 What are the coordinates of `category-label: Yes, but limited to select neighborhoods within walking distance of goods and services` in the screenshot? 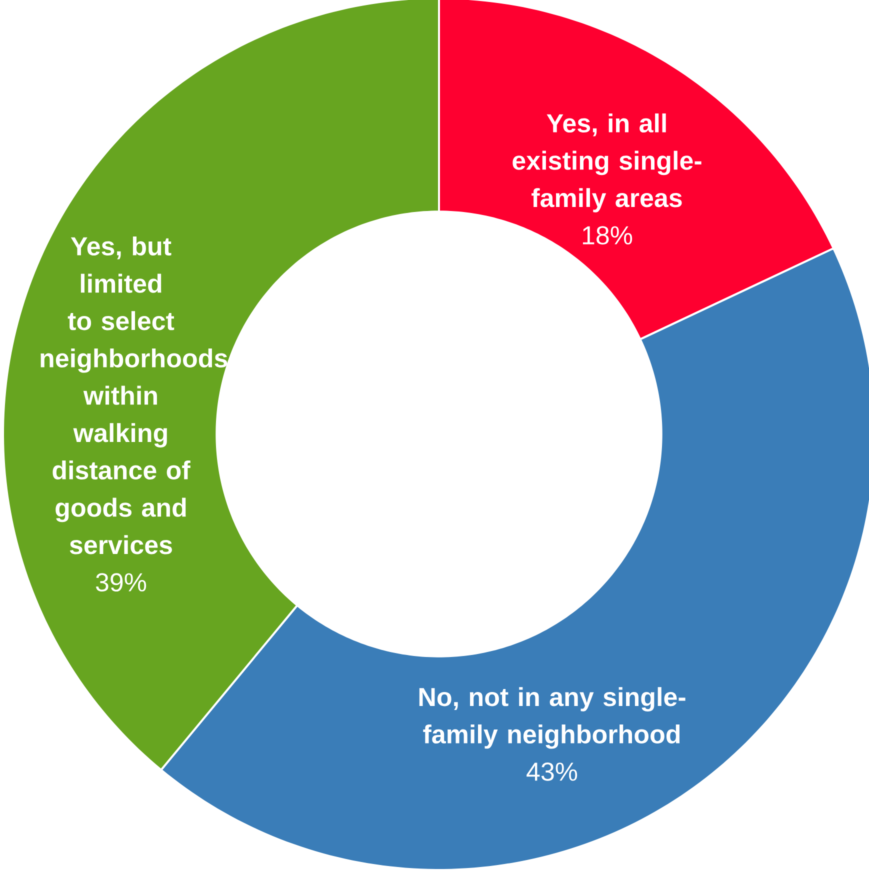 It's located at (134, 395).